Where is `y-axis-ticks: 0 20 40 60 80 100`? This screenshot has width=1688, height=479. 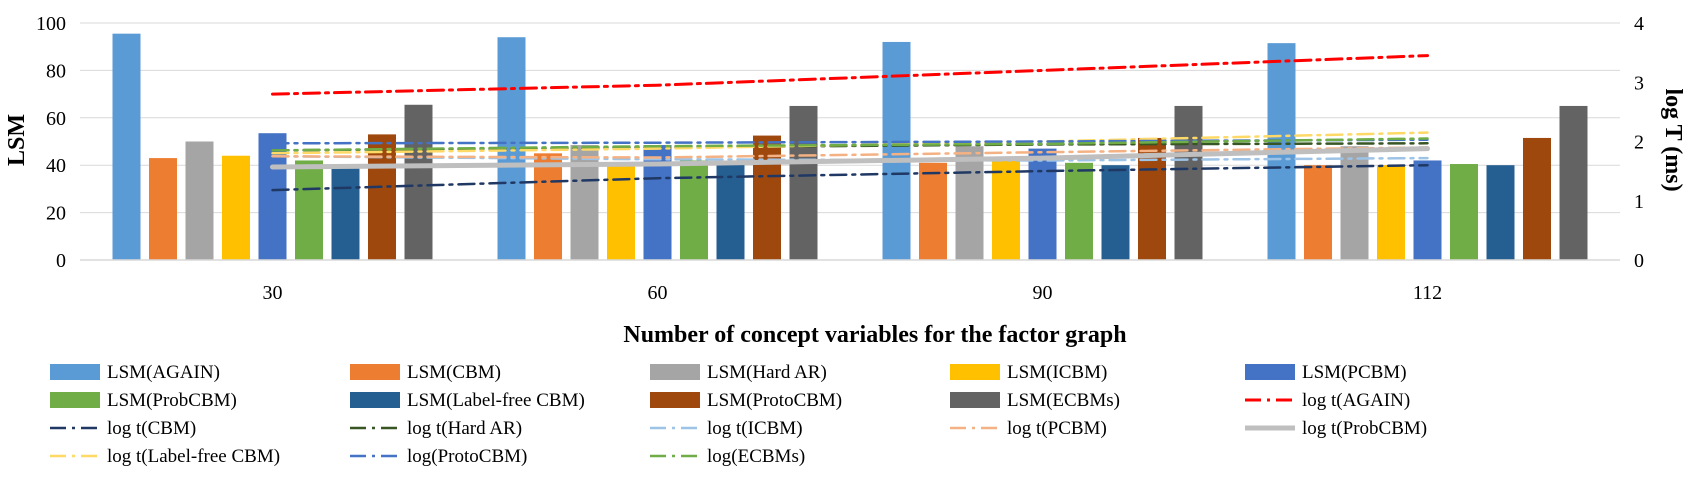
y-axis-ticks: 0 20 40 60 80 100 is located at coordinates (51, 142).